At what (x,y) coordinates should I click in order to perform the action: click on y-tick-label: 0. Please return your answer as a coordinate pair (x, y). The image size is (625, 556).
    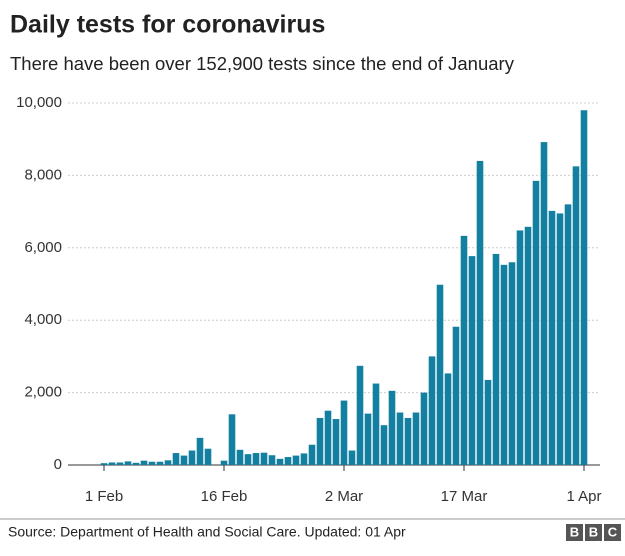
    Looking at the image, I should click on (58, 464).